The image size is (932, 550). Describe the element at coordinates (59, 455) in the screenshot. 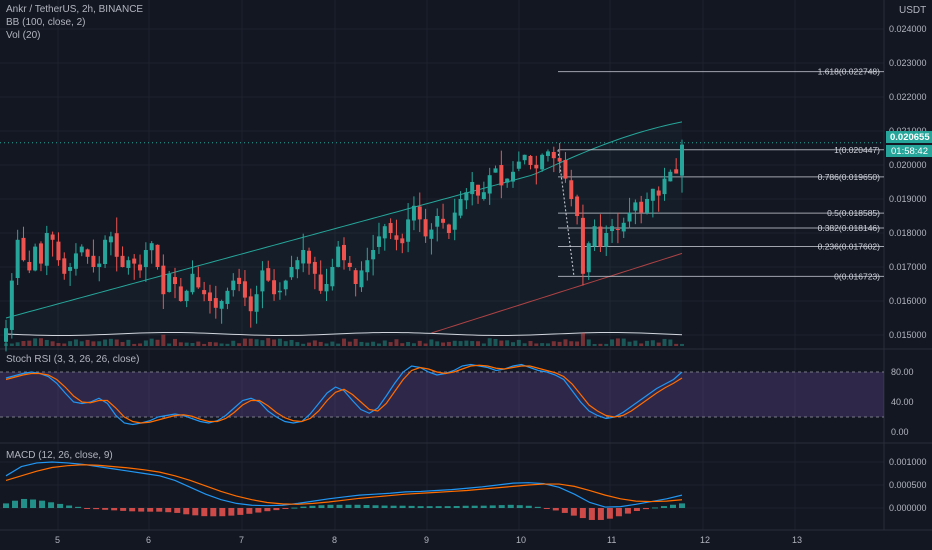

I see `macd-title: MACD (12, 26, close, 9)` at that location.